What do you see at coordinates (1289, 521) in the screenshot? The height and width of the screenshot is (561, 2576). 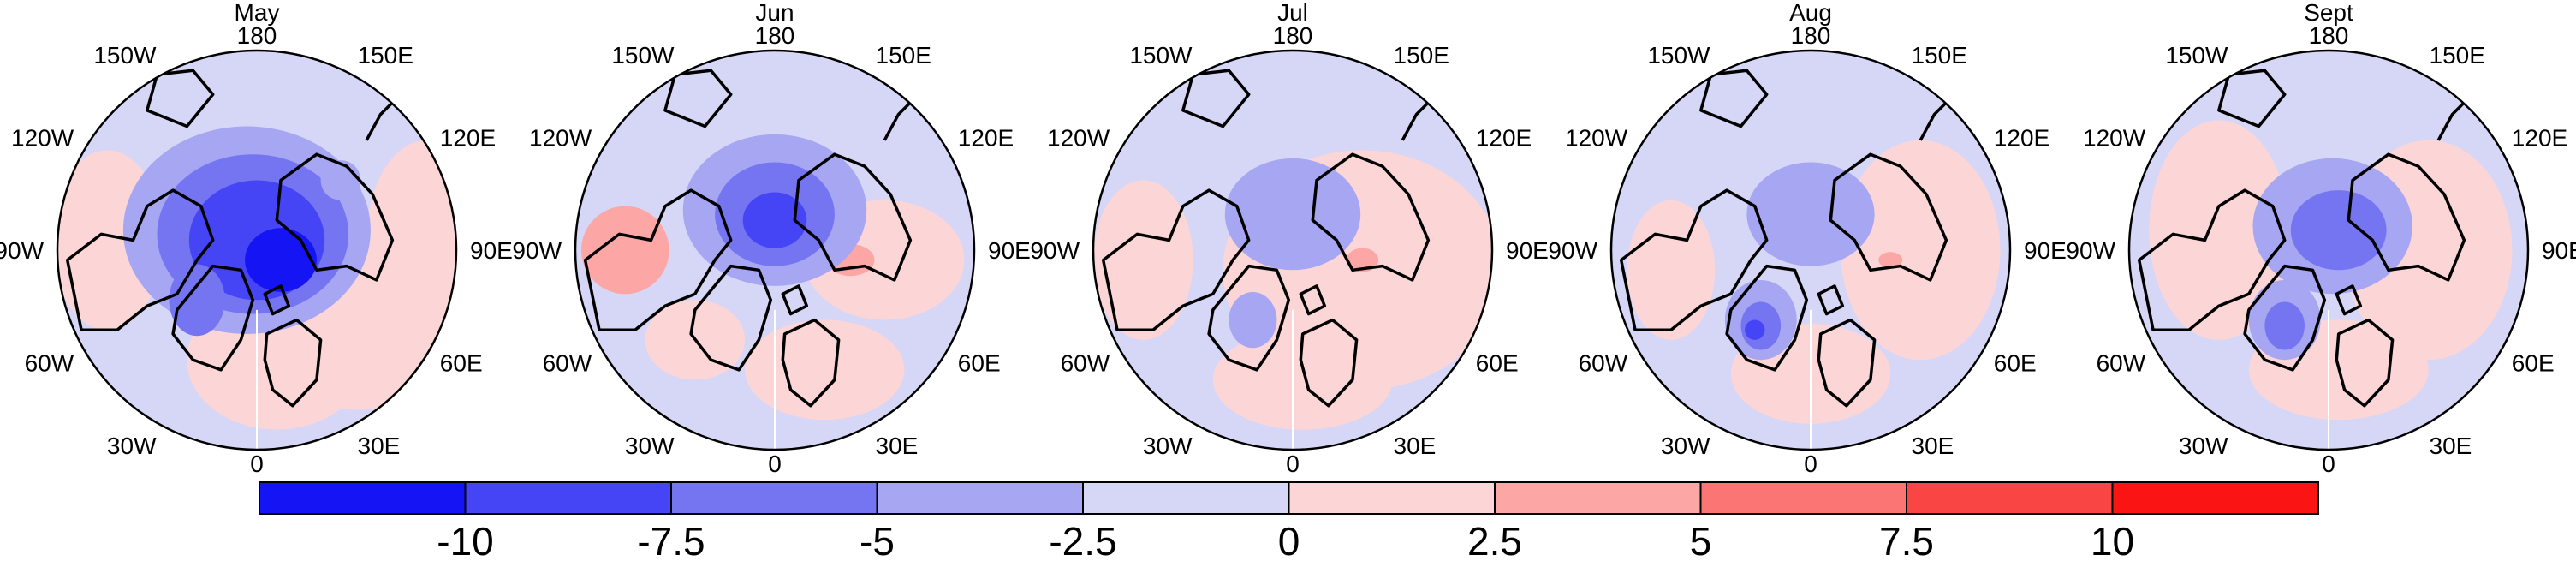 I see `colorbar: -10 -7.5 -5 -2.5 0 2.5 5 7.5 10` at bounding box center [1289, 521].